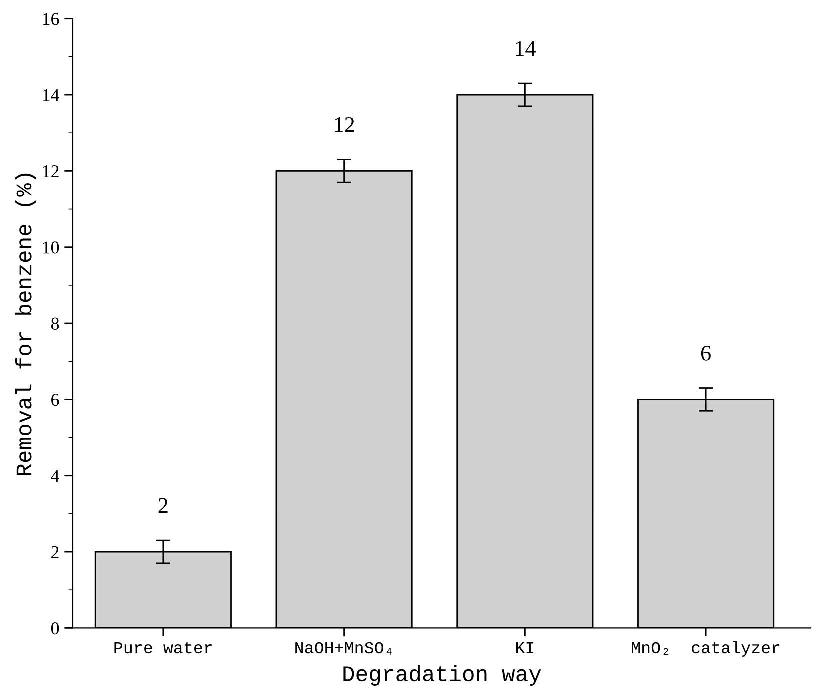 This screenshot has height=698, width=820. I want to click on x-tick-label: KI, so click(525, 648).